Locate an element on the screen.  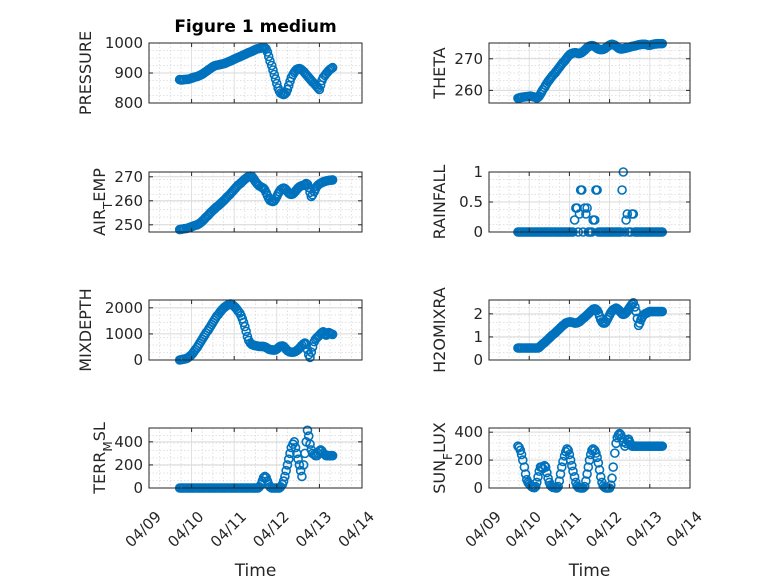
grid is located at coordinates (589, 73).